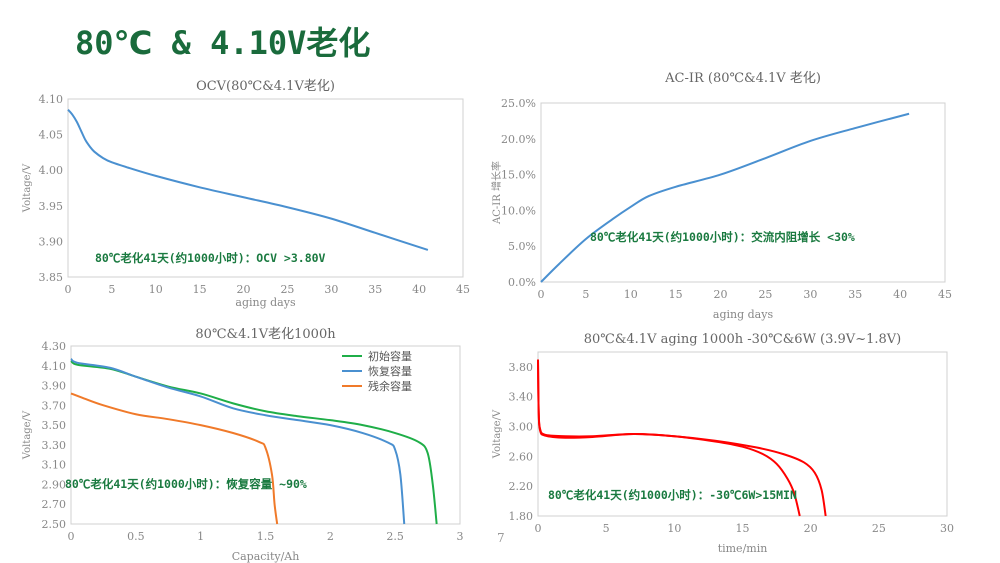  What do you see at coordinates (54, 405) in the screenshot?
I see `y-tick-label: 3.70` at bounding box center [54, 405].